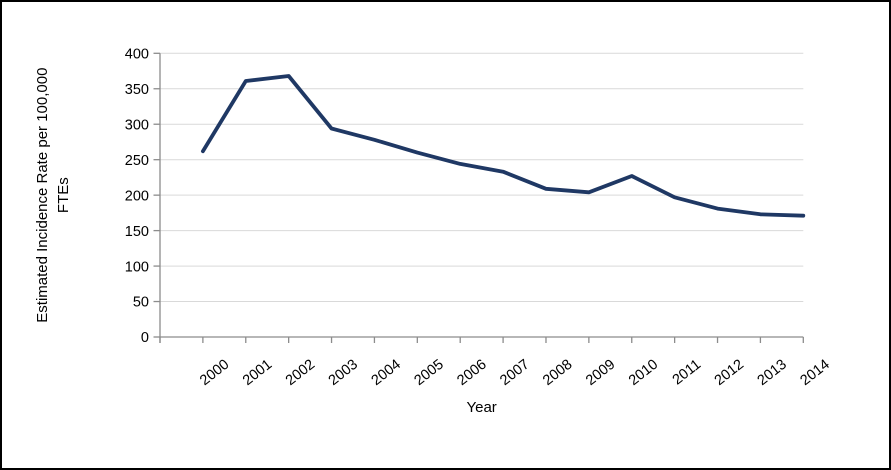 This screenshot has height=470, width=891. Describe the element at coordinates (643, 373) in the screenshot. I see `x-tick-label: 2010` at that location.